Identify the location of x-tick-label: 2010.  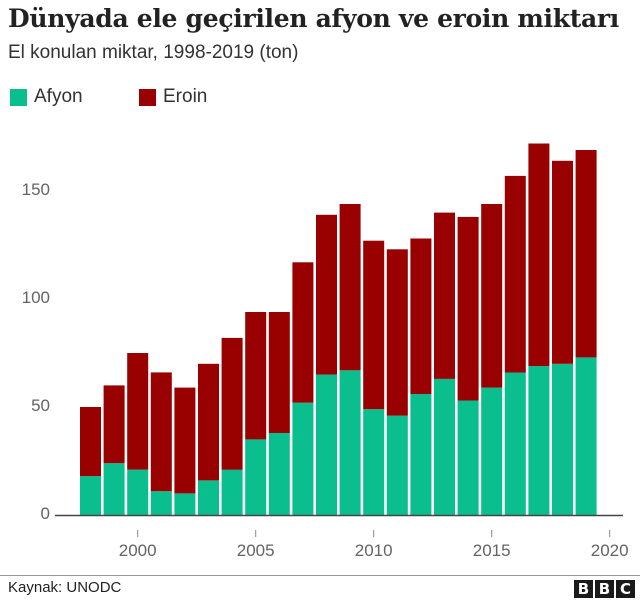
(373, 550).